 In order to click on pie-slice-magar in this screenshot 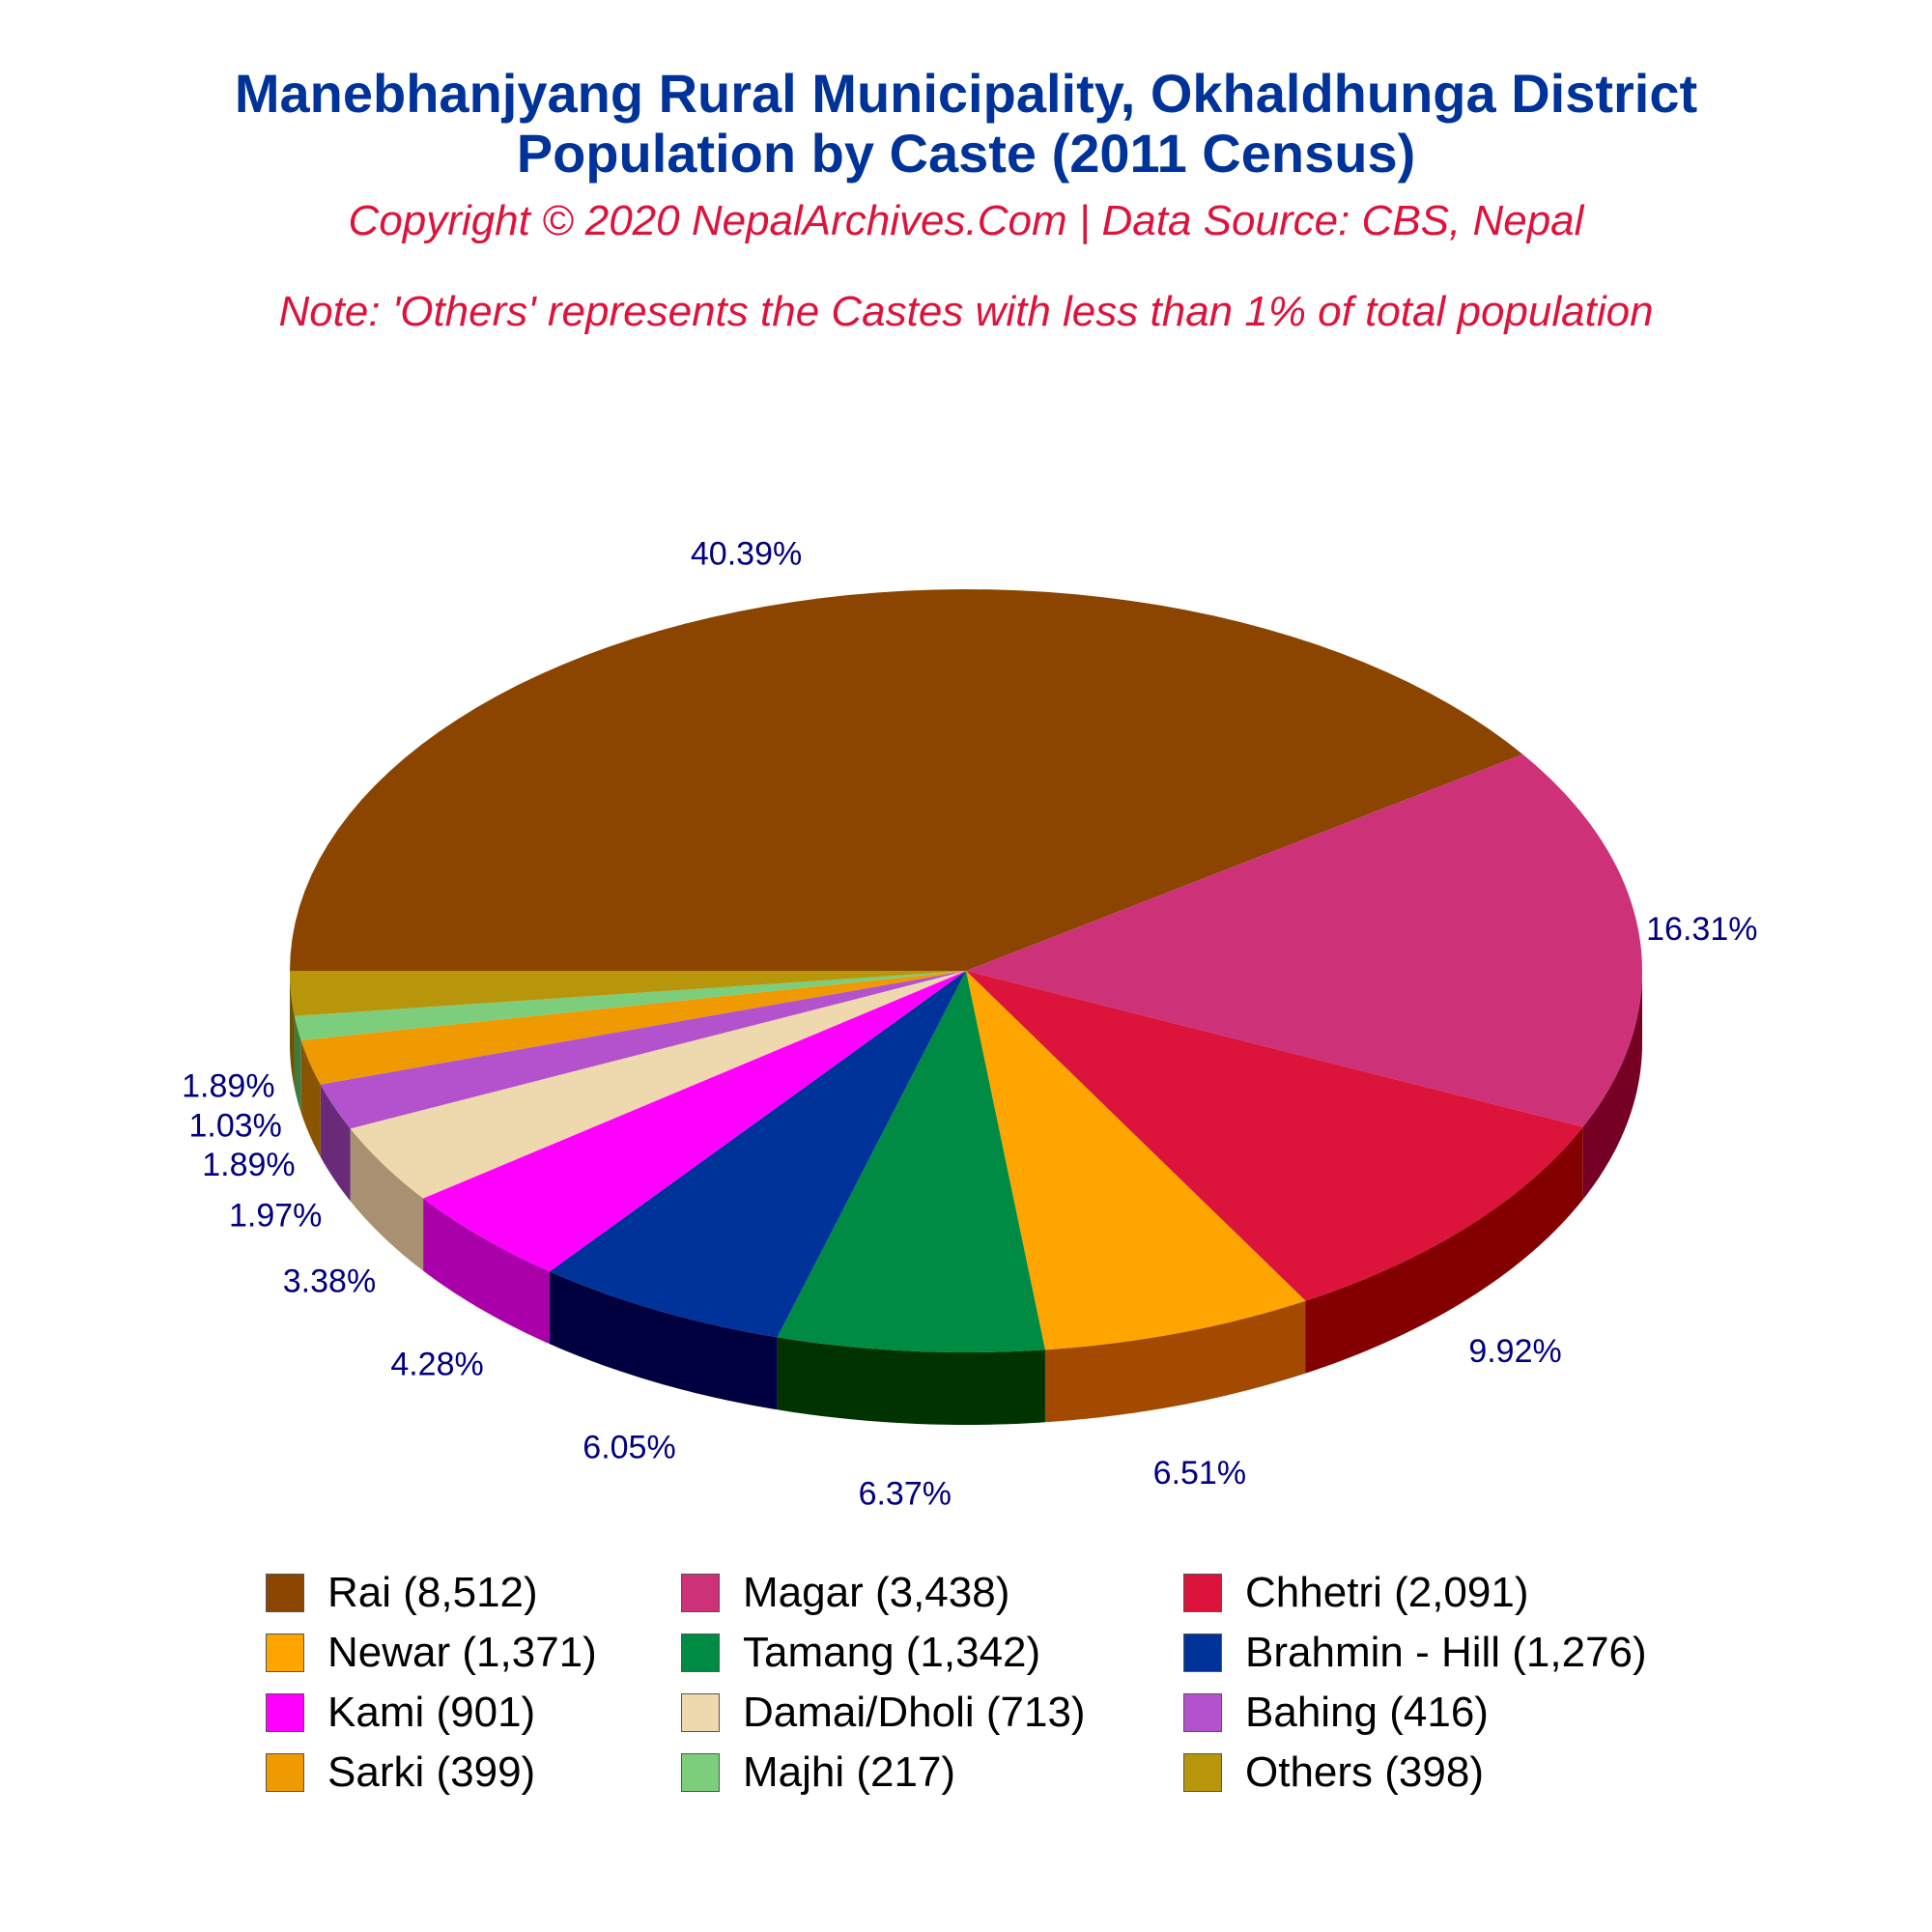, I will do `click(1304, 940)`.